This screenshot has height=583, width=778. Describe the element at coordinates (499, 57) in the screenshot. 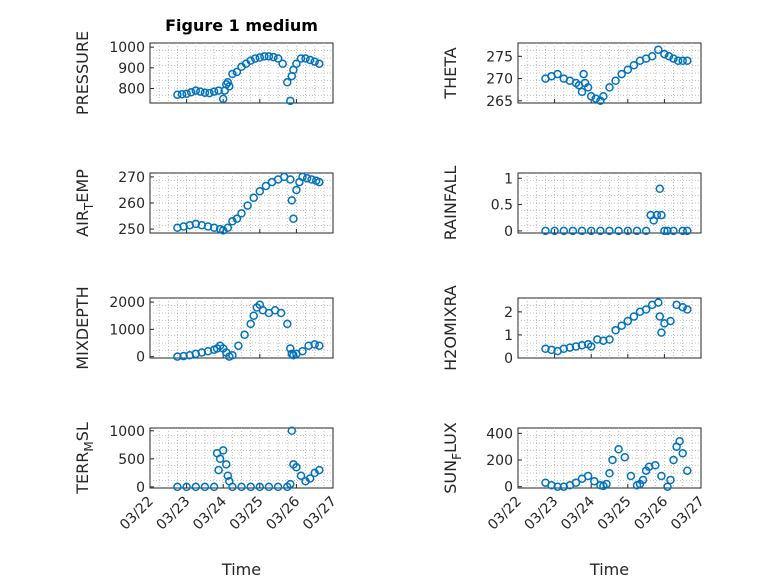

I see `y-tick-label: 275` at that location.